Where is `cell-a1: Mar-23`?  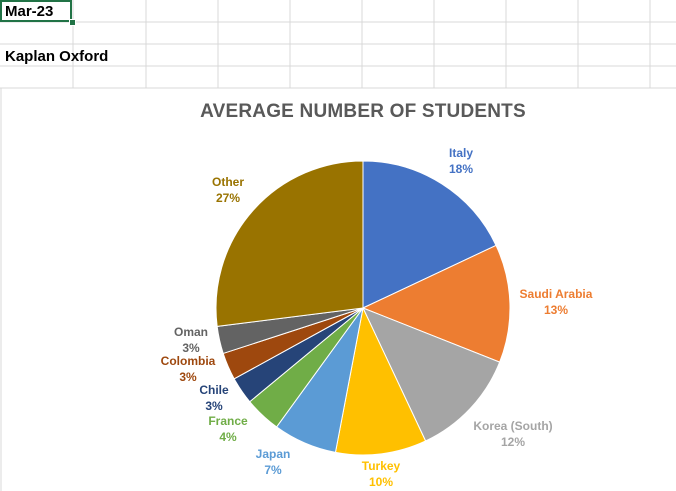
cell-a1: Mar-23 is located at coordinates (29, 11).